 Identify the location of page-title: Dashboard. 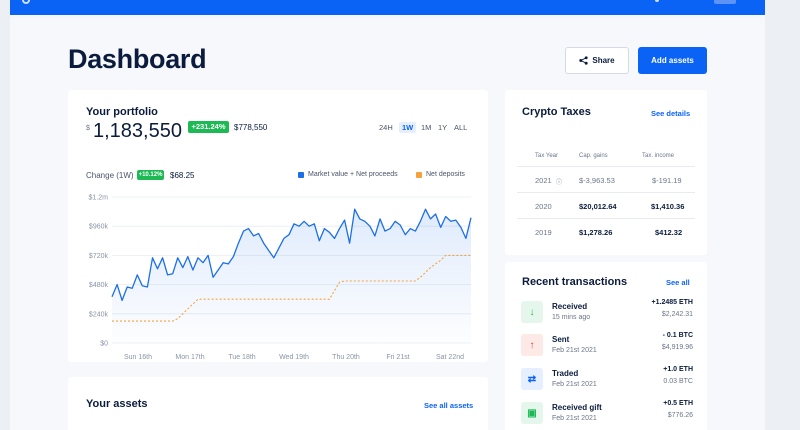
(137, 59).